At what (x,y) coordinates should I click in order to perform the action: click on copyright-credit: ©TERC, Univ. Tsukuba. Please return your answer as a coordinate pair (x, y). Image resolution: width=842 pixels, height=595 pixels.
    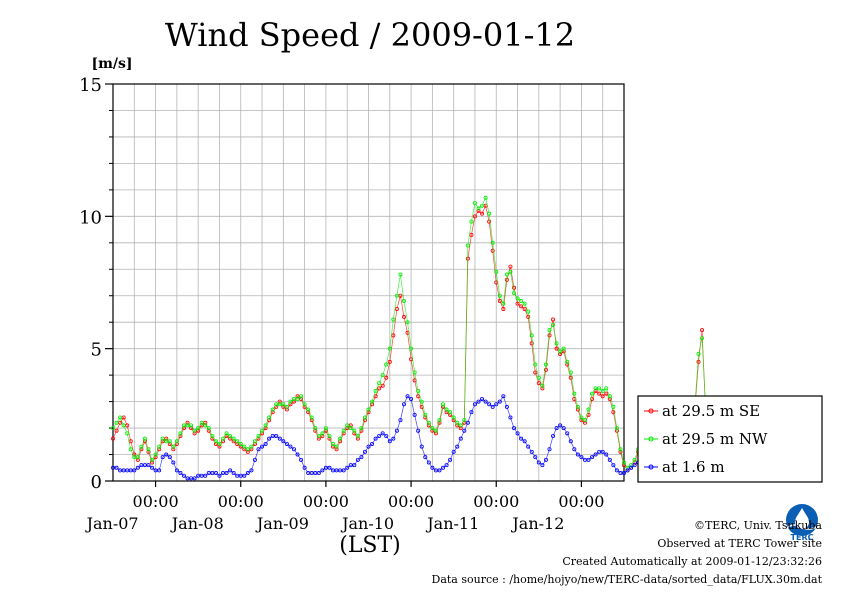
    Looking at the image, I should click on (757, 525).